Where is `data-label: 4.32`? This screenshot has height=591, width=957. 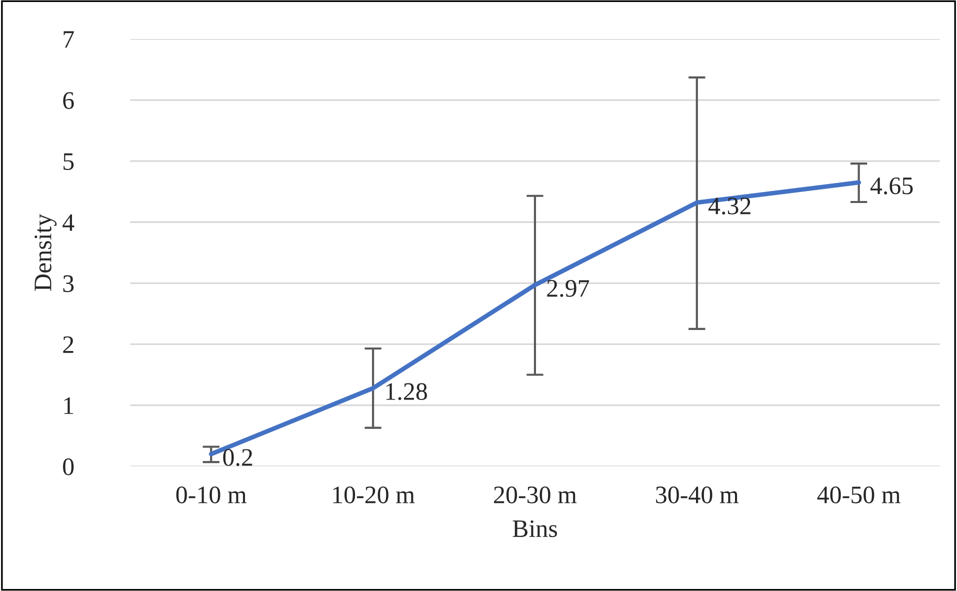
data-label: 4.32 is located at coordinates (729, 206).